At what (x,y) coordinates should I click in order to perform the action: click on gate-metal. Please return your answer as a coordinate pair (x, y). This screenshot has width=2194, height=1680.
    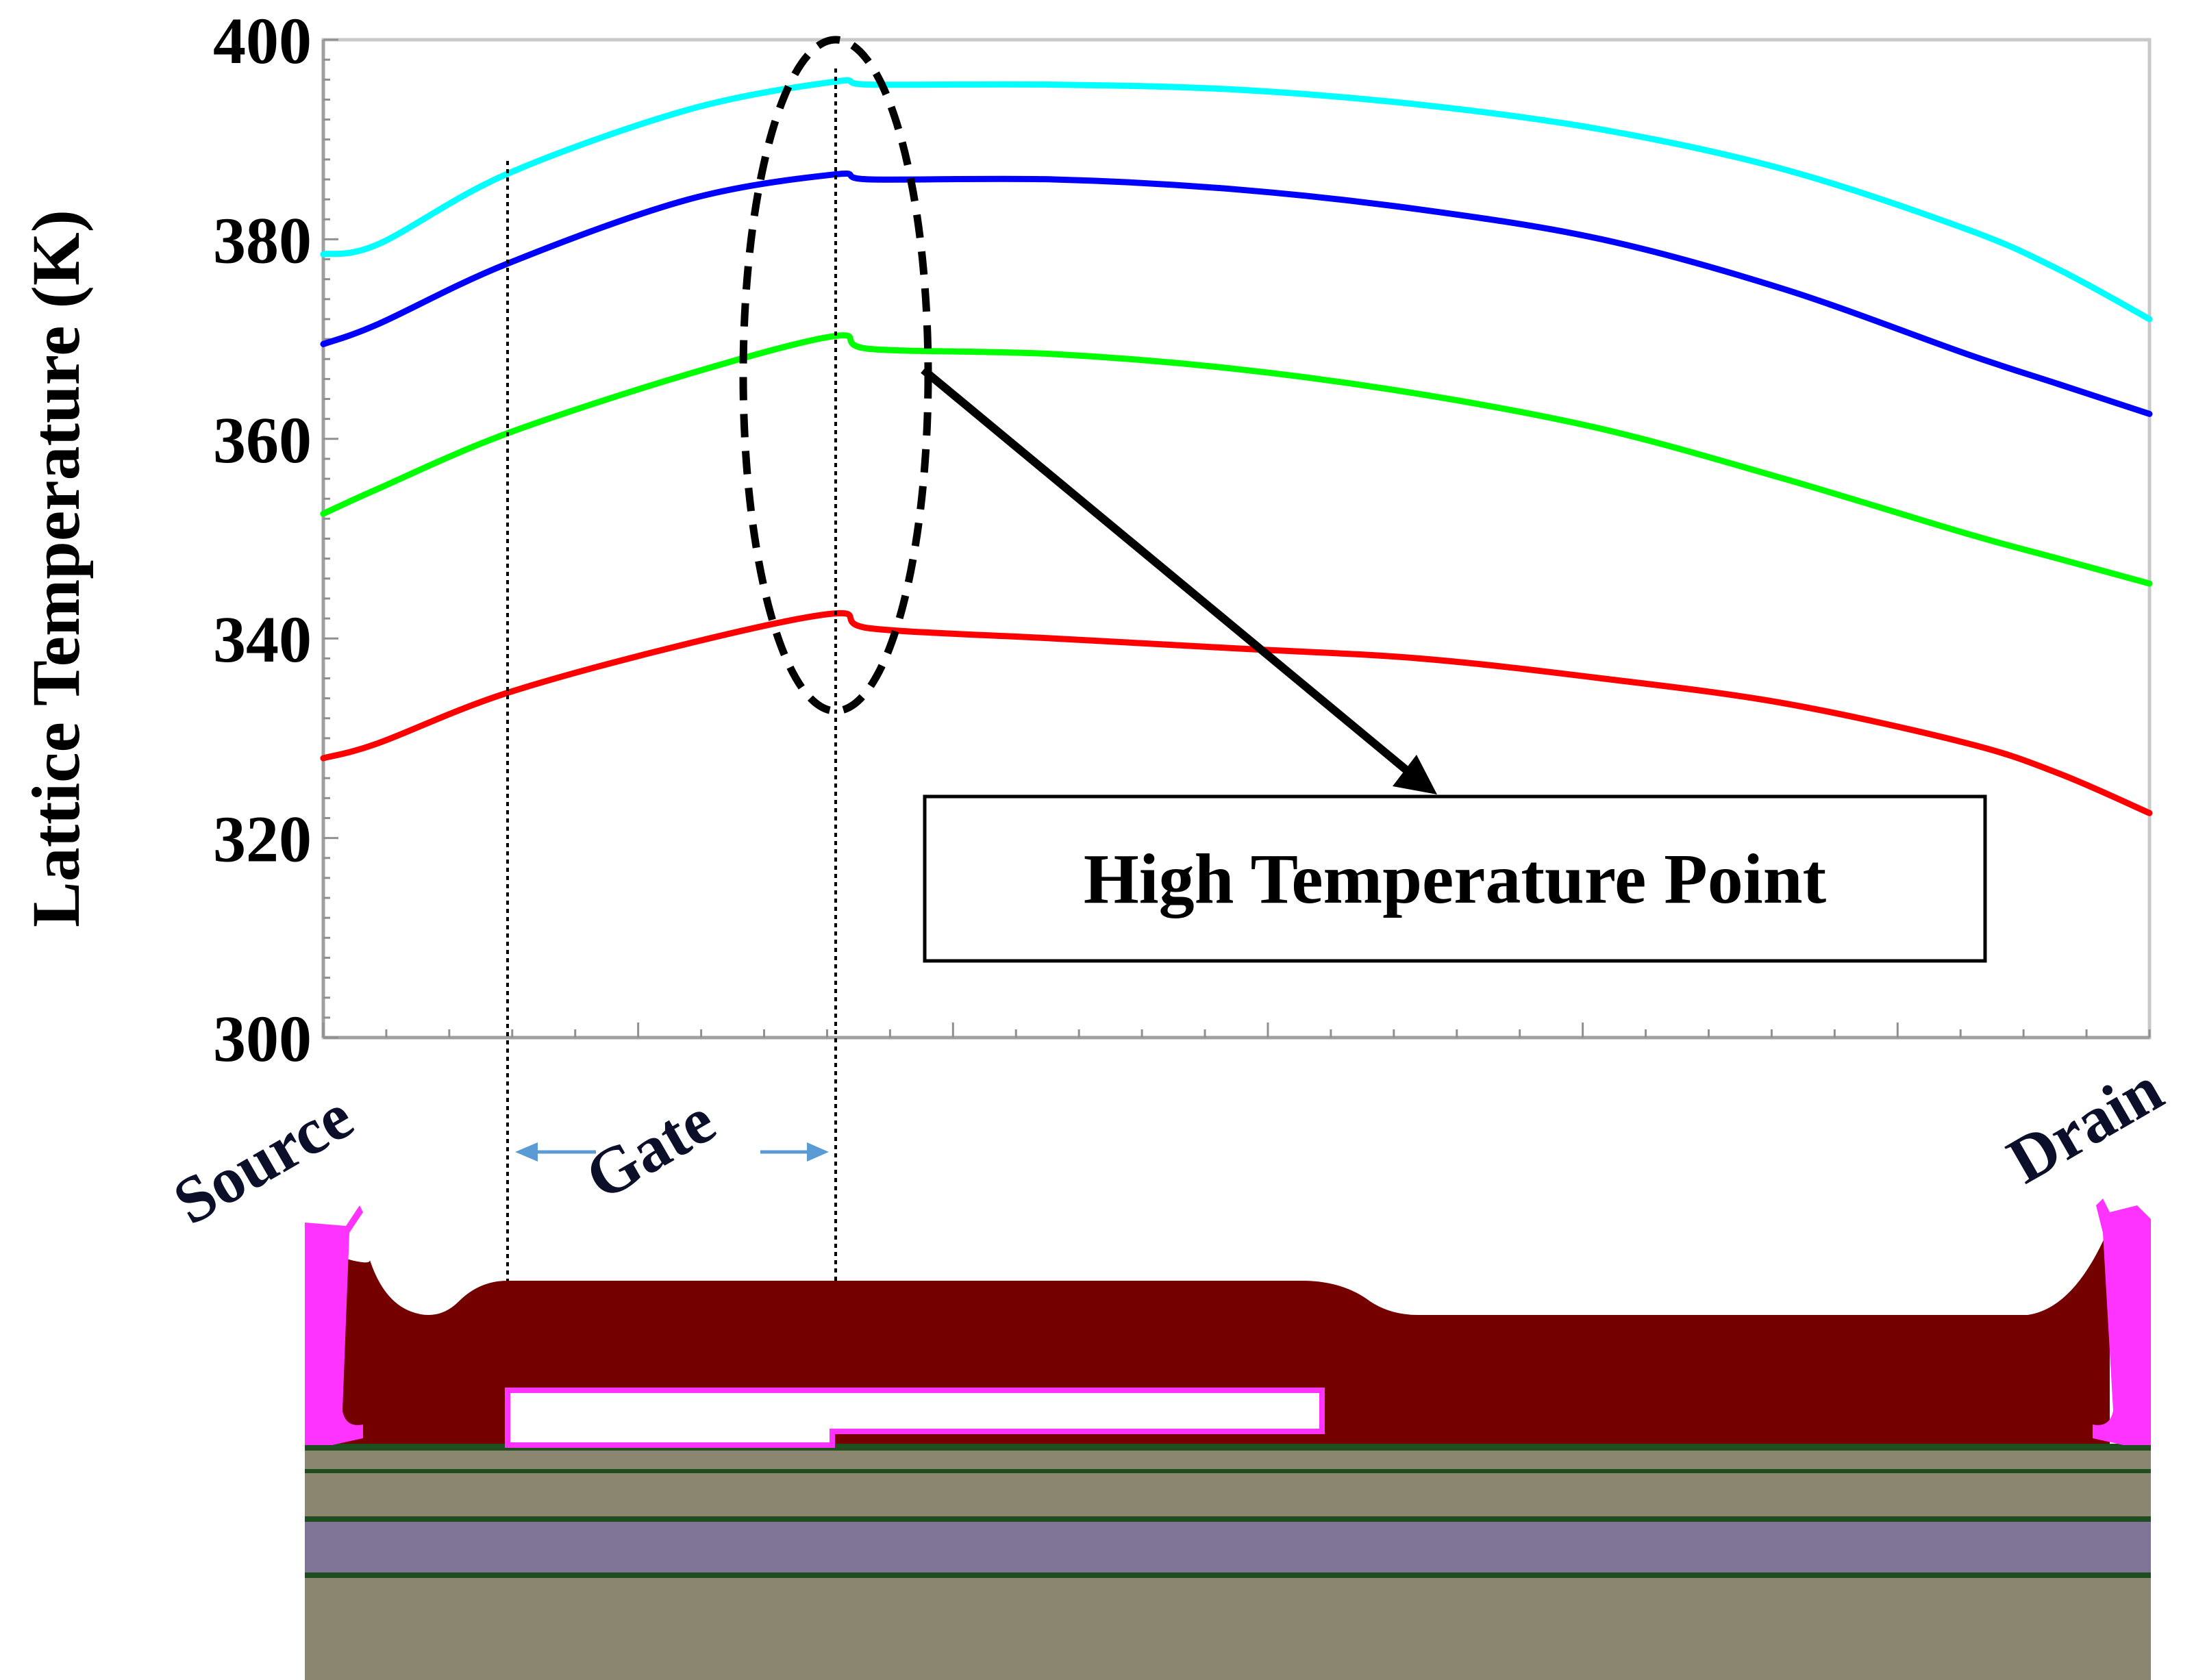
    Looking at the image, I should click on (915, 1418).